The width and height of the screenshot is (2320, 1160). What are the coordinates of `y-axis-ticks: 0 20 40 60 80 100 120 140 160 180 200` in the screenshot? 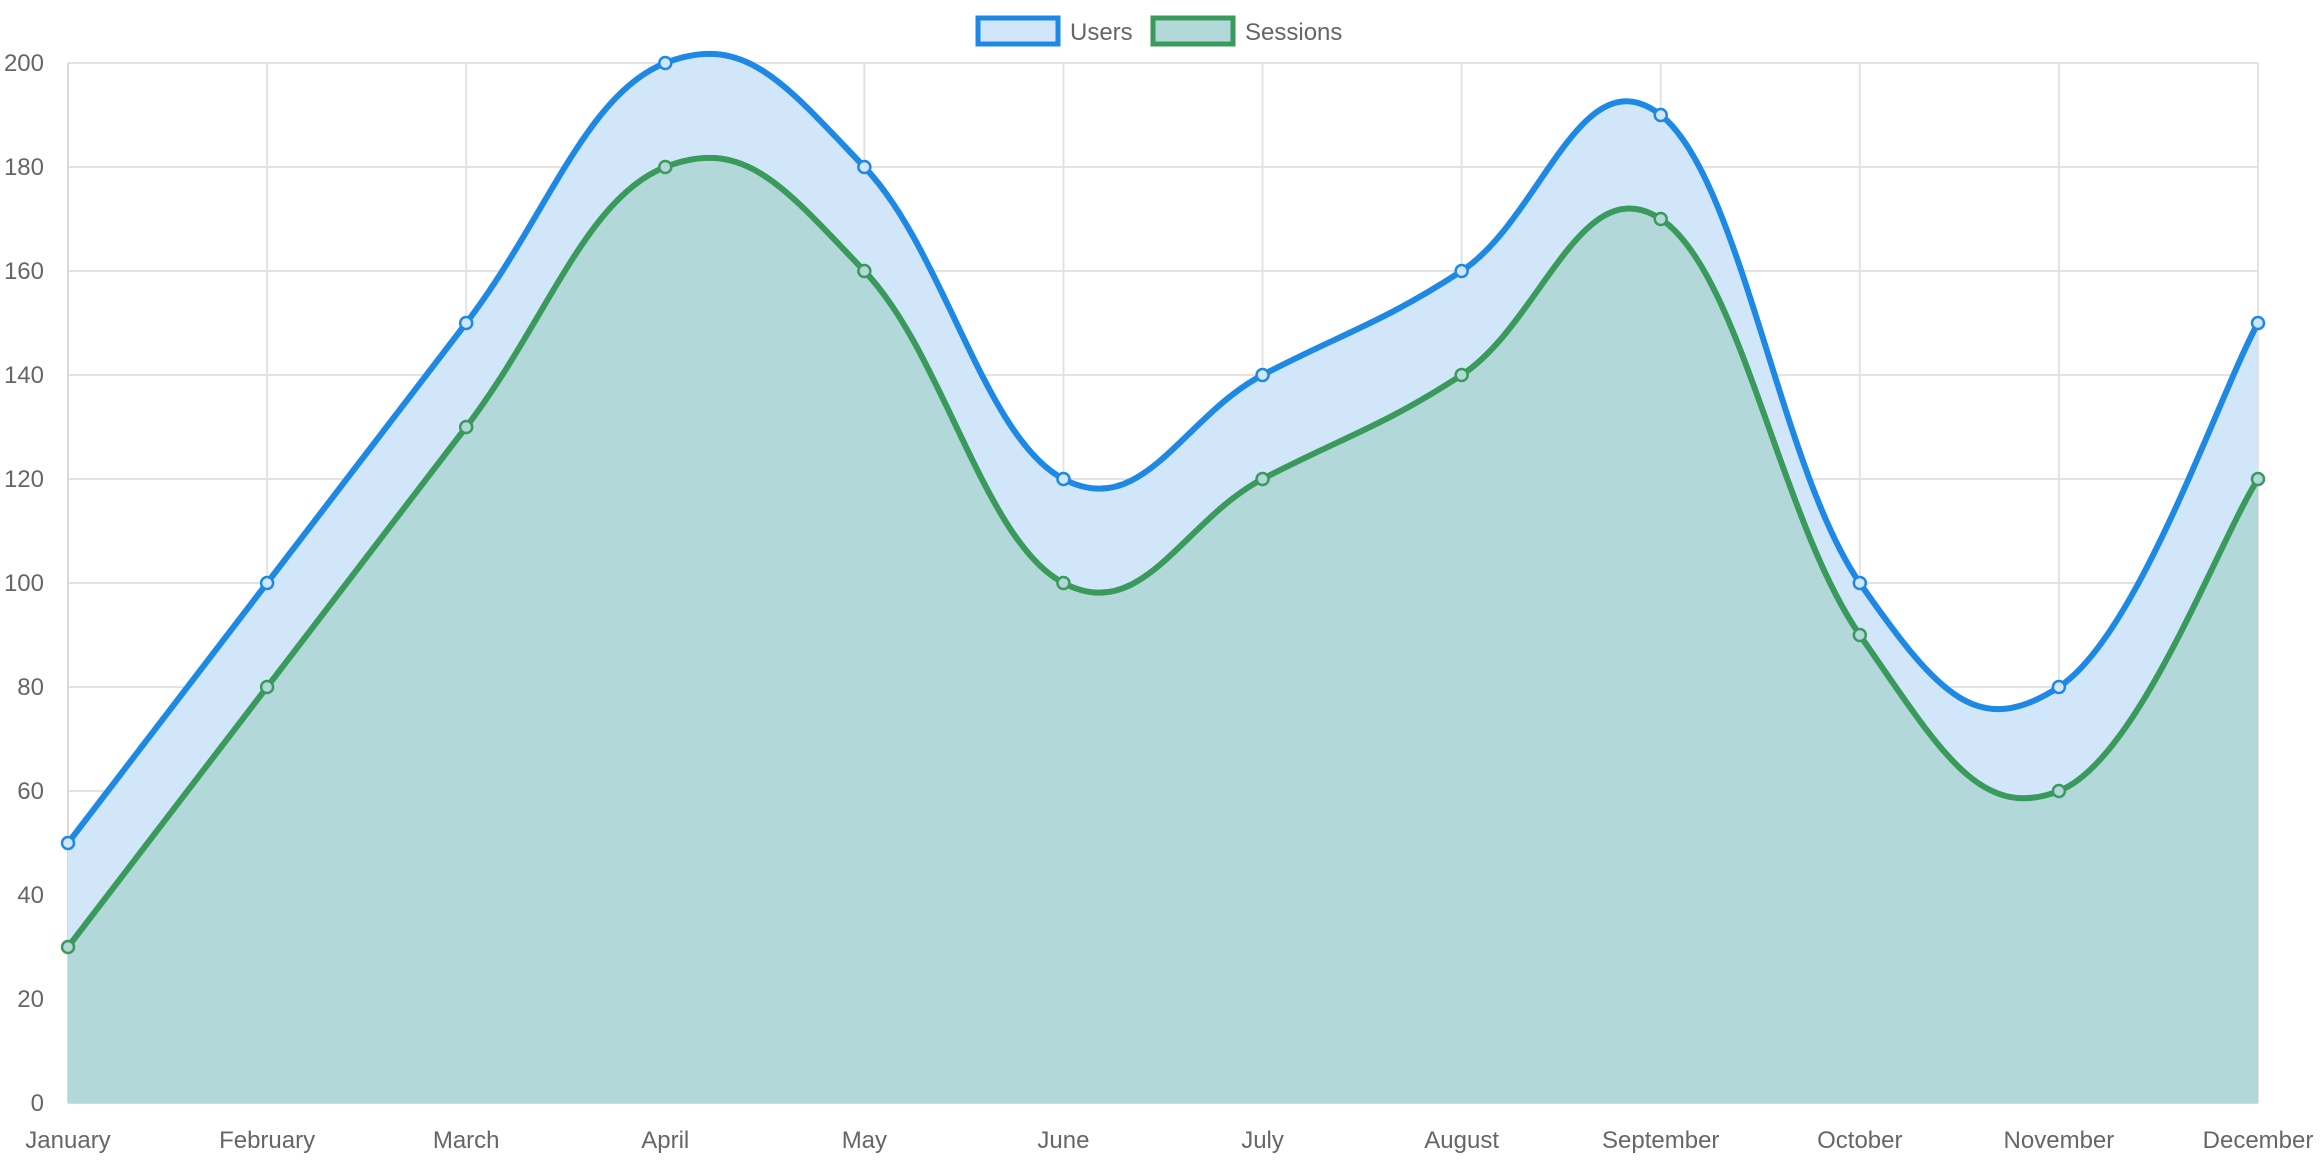 It's located at (24, 583).